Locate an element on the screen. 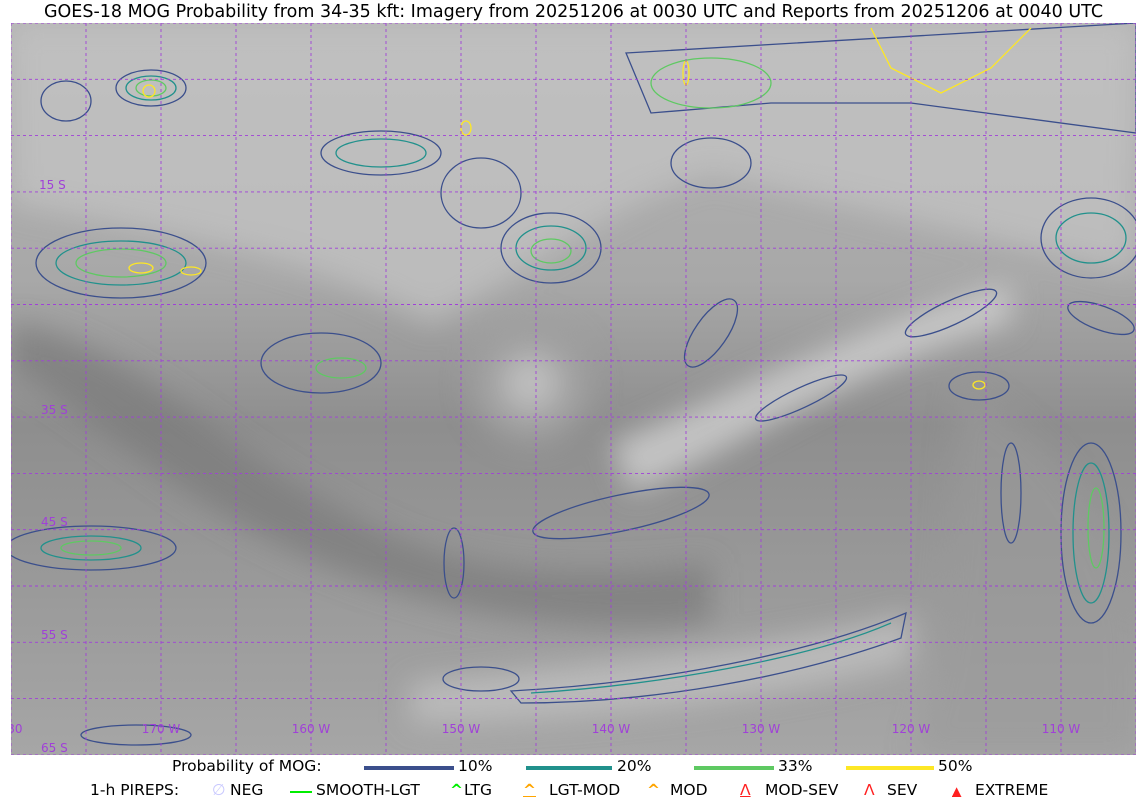  probability-legend: Probability of MOG: 10% 20% 33% 50% is located at coordinates (573, 768).